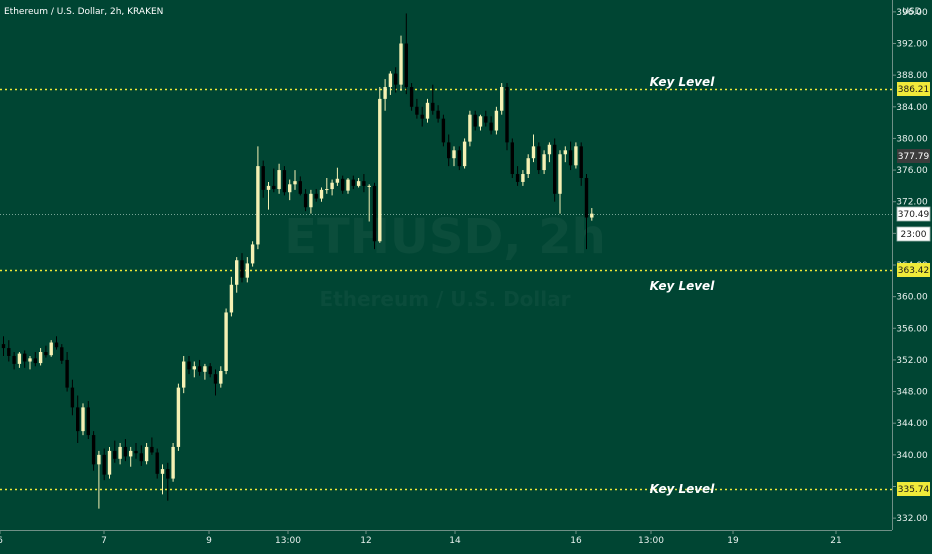 Image resolution: width=932 pixels, height=554 pixels. I want to click on price-tag: 370.49, so click(913, 214).